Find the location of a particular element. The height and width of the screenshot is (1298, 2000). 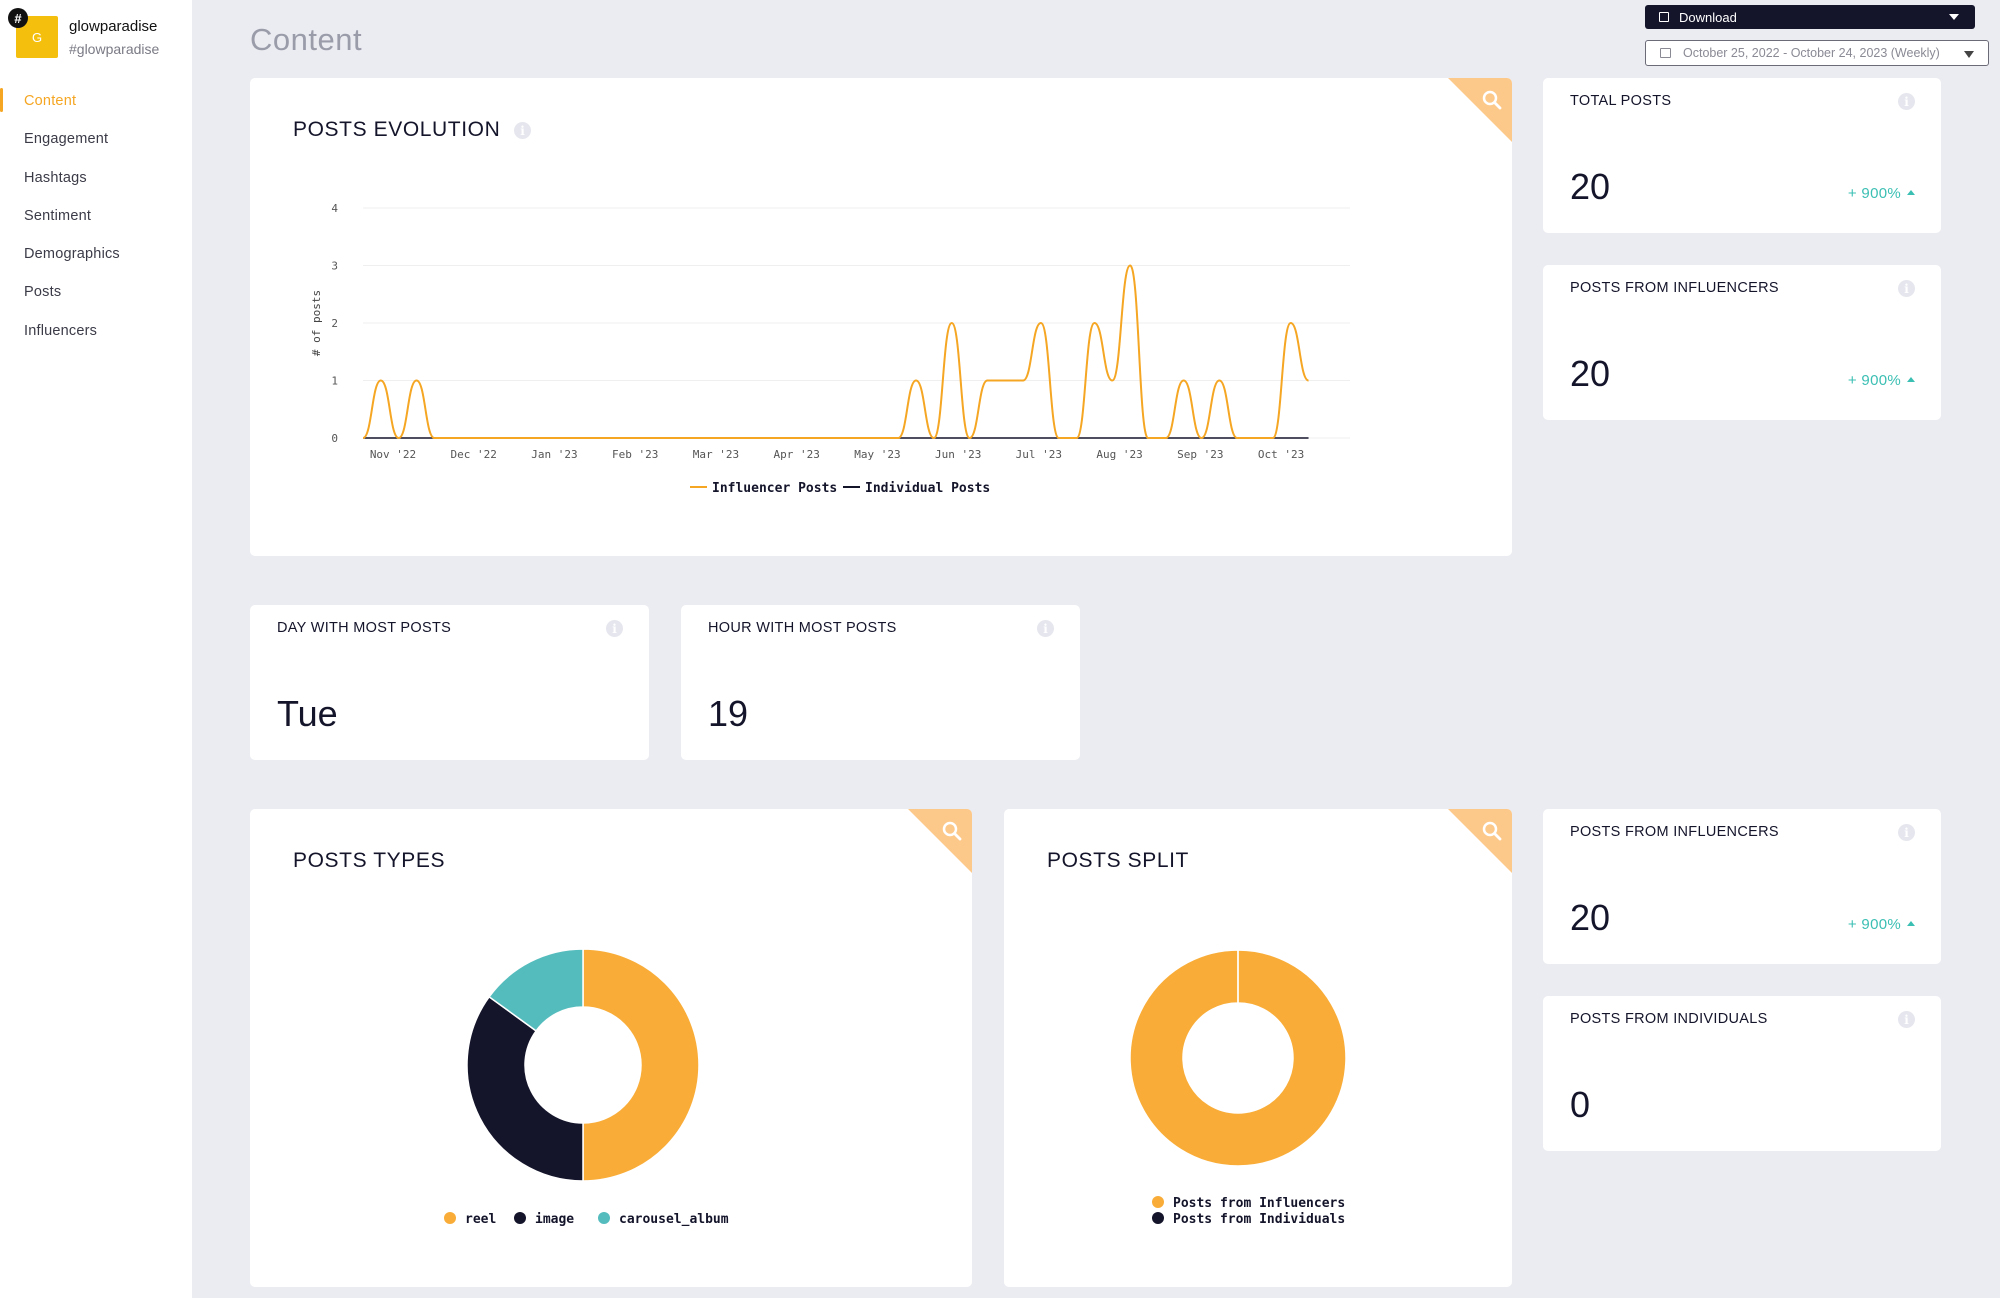

brand-handle: #glowparadise is located at coordinates (114, 49).